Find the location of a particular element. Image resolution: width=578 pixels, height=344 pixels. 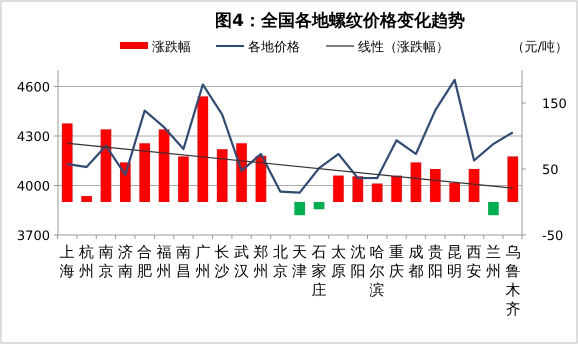

x-tick-label: 广州 is located at coordinates (202, 261).